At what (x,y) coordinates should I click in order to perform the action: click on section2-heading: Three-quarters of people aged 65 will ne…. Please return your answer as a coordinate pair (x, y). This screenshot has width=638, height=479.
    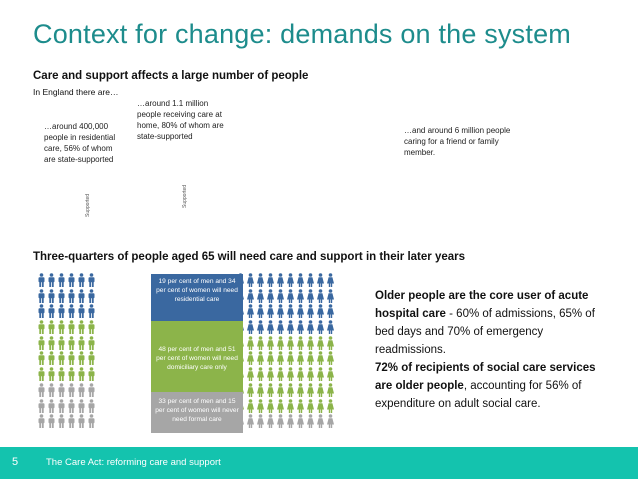
    Looking at the image, I should click on (249, 257).